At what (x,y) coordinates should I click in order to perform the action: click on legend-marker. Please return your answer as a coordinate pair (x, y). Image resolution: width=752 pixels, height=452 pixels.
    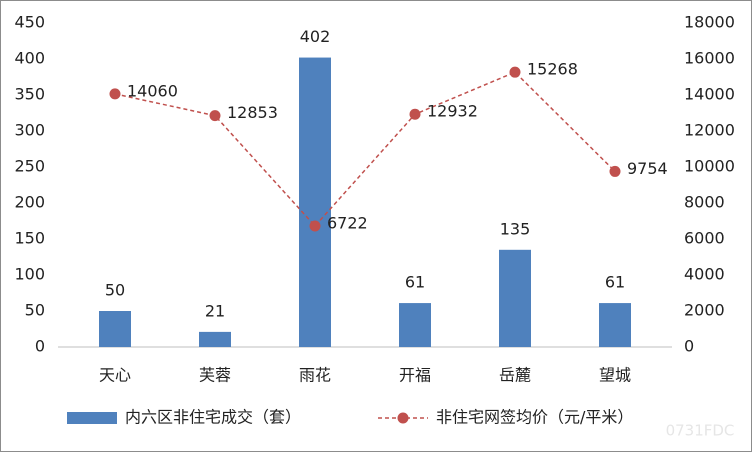
    Looking at the image, I should click on (403, 418).